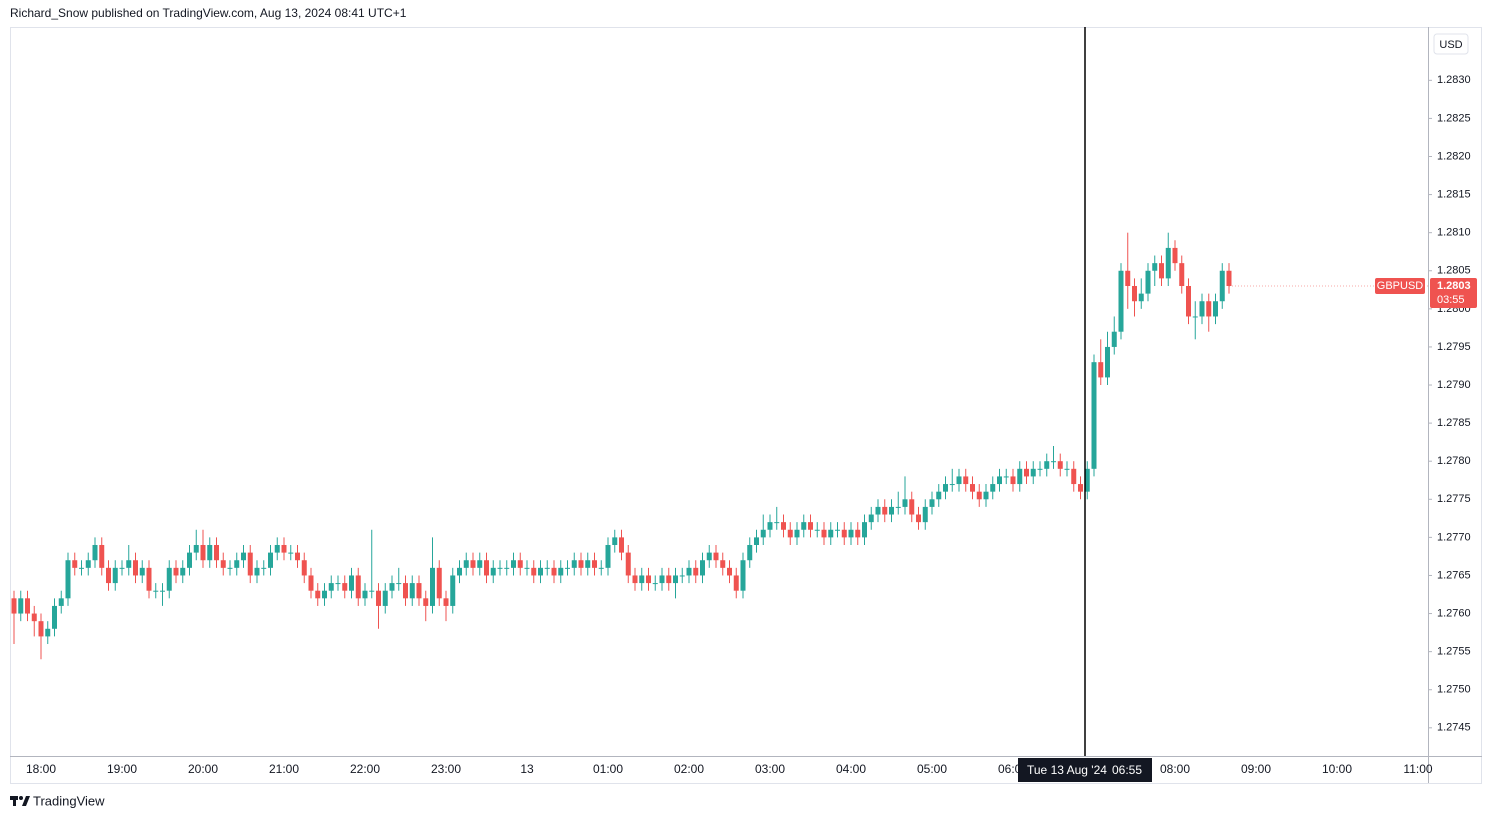 The image size is (1492, 819). Describe the element at coordinates (446, 769) in the screenshot. I see `x-tick-label: 23:00` at that location.